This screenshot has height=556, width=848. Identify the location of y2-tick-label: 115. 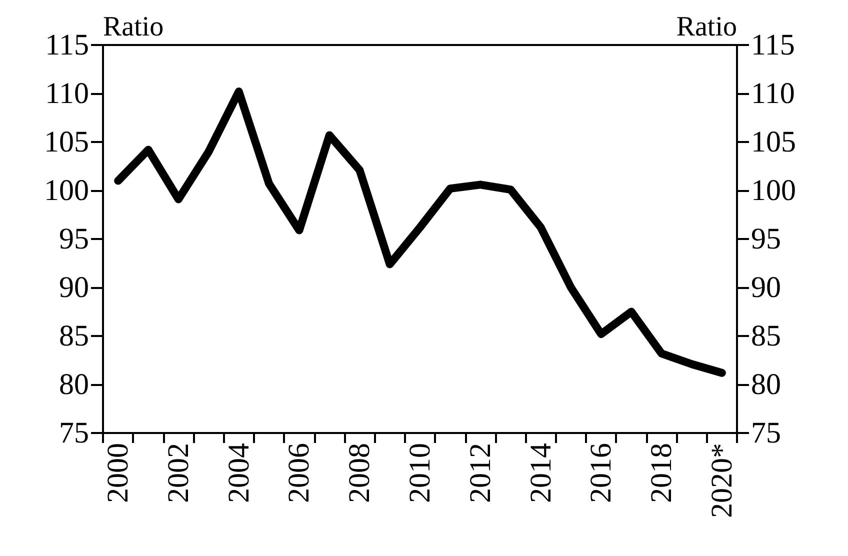
(773, 45).